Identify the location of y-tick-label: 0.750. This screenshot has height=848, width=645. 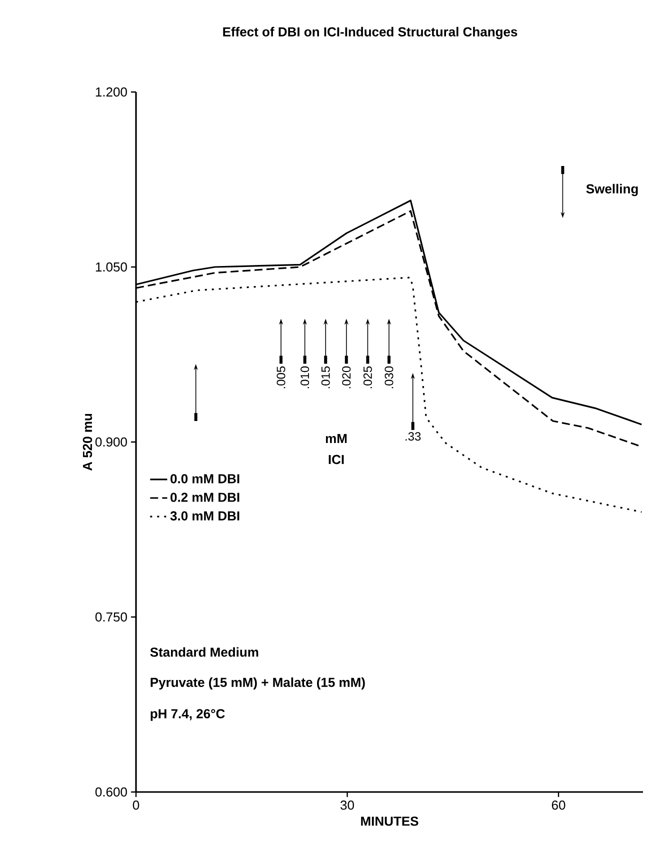
(111, 617).